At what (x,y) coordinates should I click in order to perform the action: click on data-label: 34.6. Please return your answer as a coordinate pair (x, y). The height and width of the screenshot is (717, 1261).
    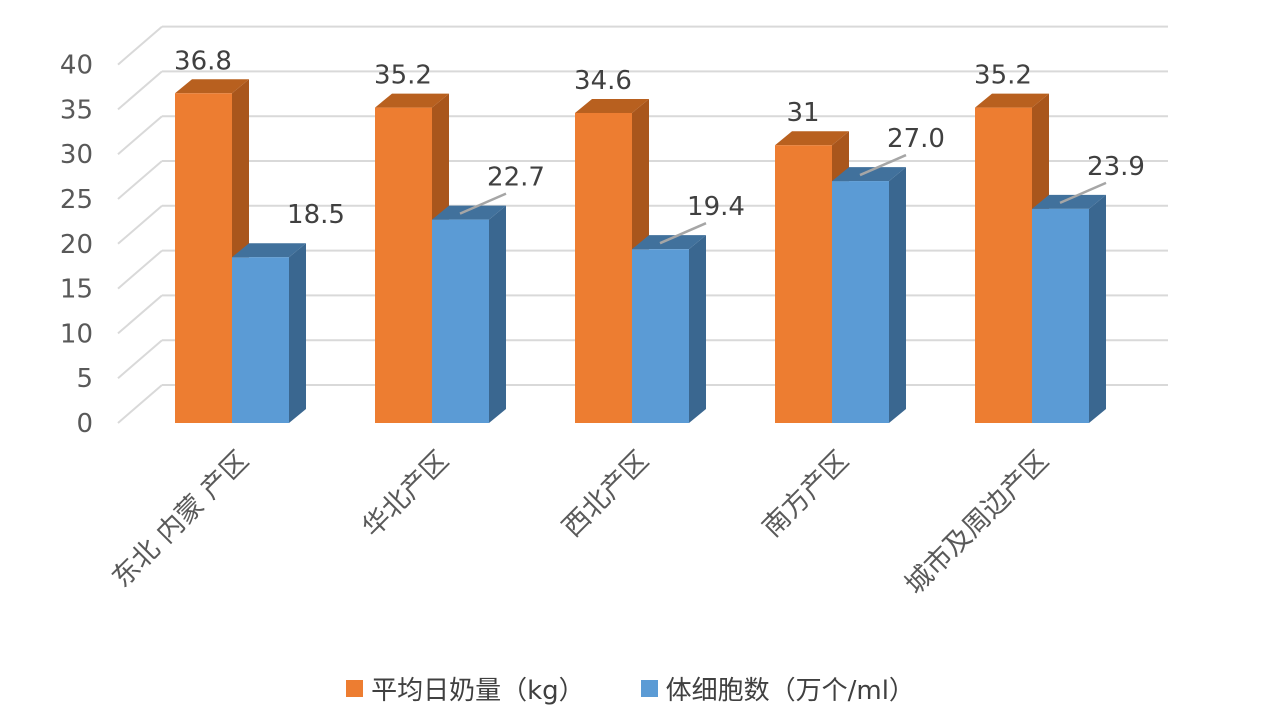
    Looking at the image, I should click on (603, 81).